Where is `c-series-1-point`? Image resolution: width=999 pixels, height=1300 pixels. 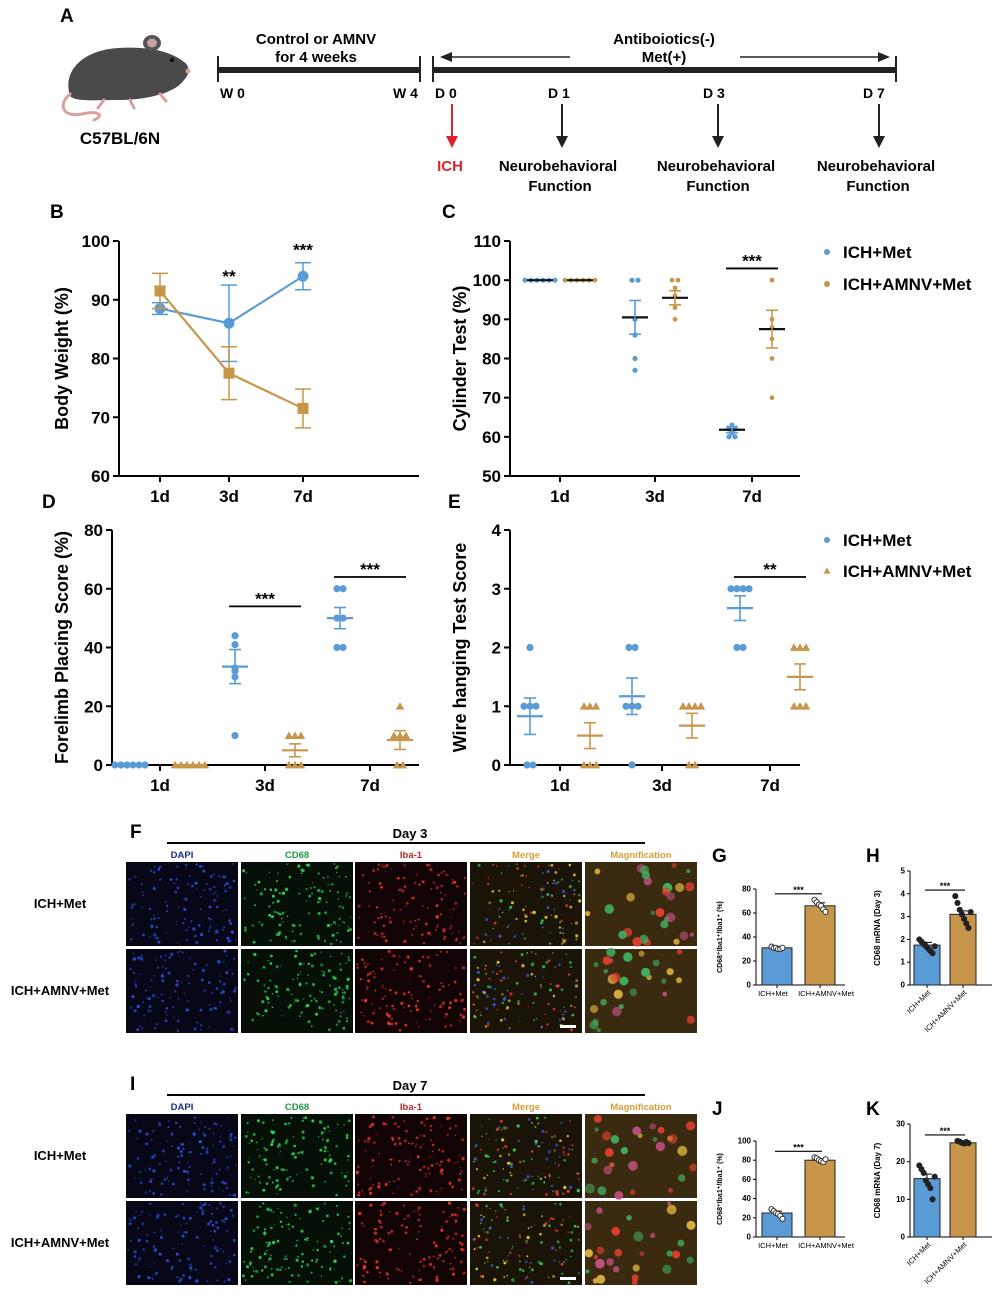
c-series-1-point is located at coordinates (675, 288).